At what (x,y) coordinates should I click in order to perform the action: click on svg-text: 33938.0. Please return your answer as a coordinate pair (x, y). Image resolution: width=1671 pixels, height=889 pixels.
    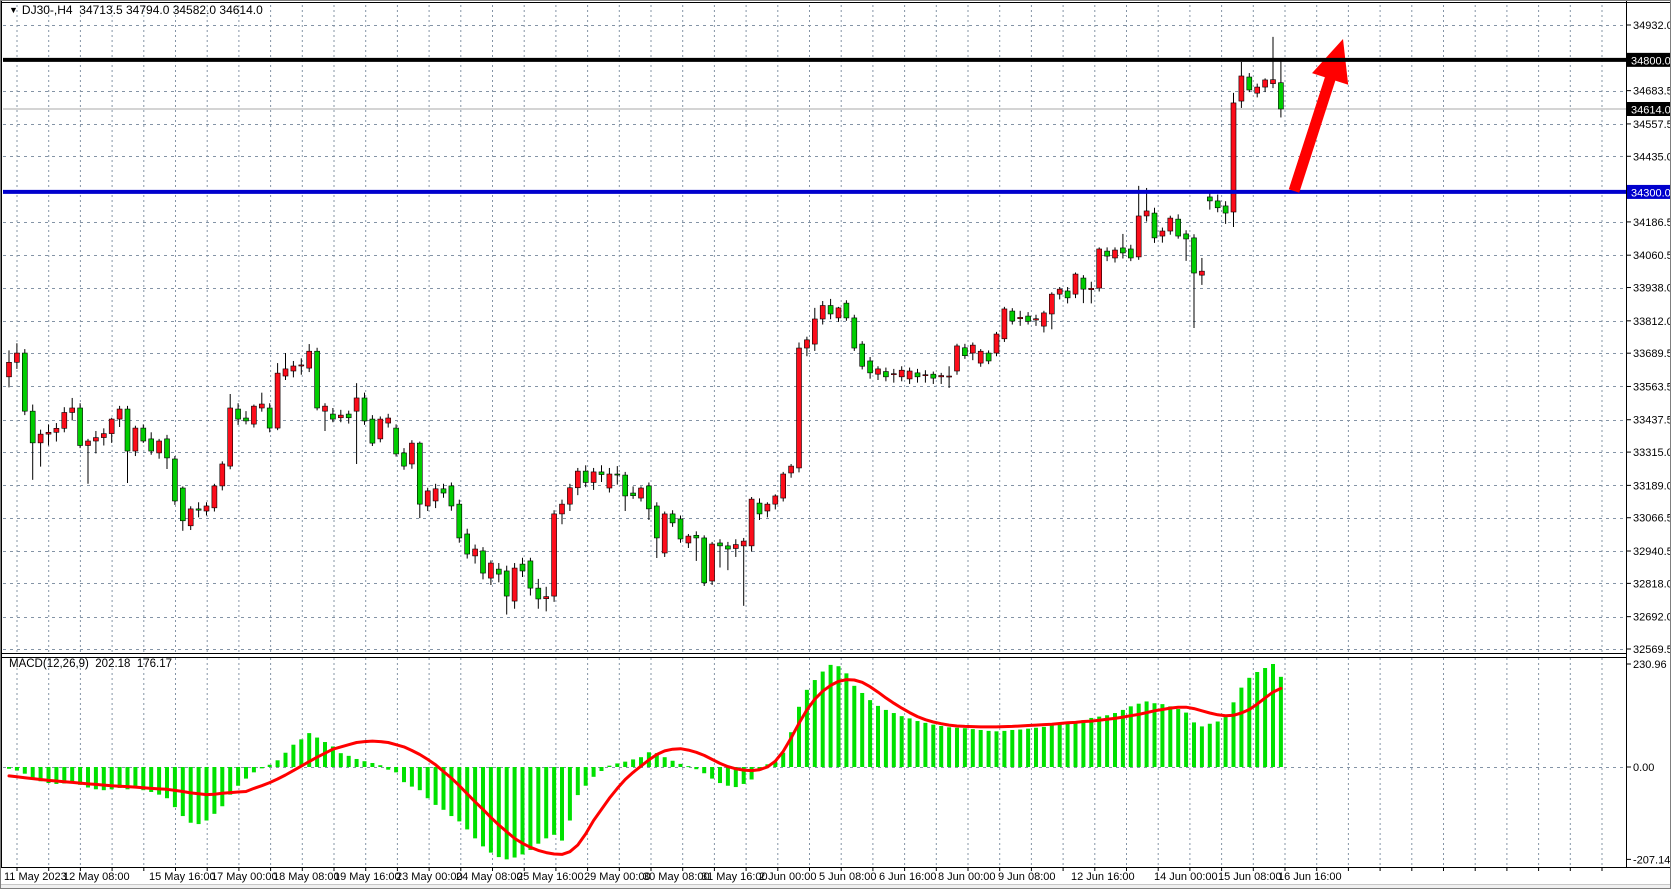
    Looking at the image, I should click on (1652, 289).